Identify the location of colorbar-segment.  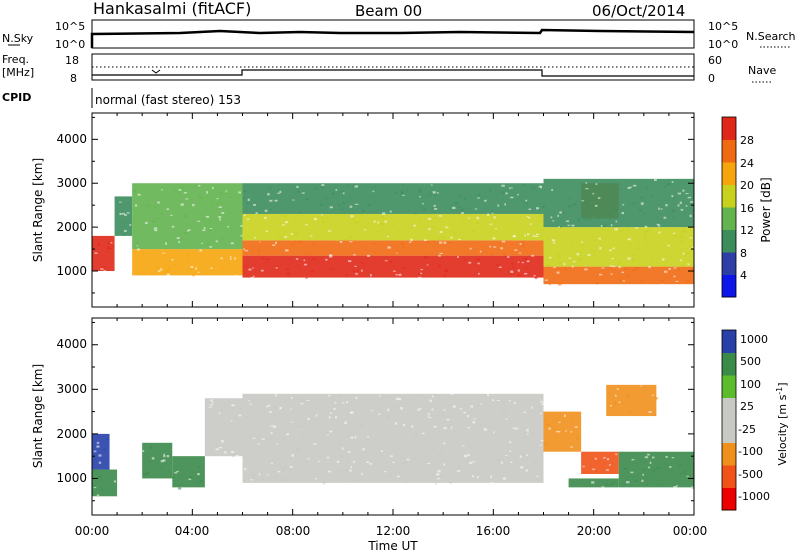
(729, 286).